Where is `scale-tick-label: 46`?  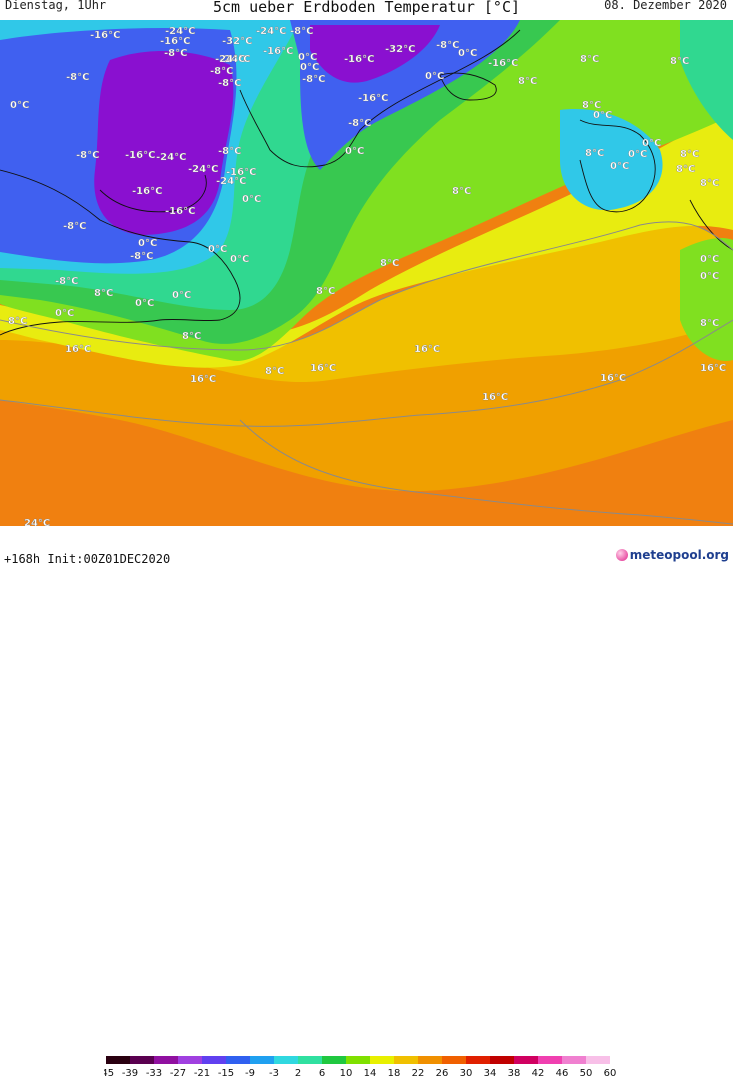
scale-tick-label: 46 is located at coordinates (562, 1073).